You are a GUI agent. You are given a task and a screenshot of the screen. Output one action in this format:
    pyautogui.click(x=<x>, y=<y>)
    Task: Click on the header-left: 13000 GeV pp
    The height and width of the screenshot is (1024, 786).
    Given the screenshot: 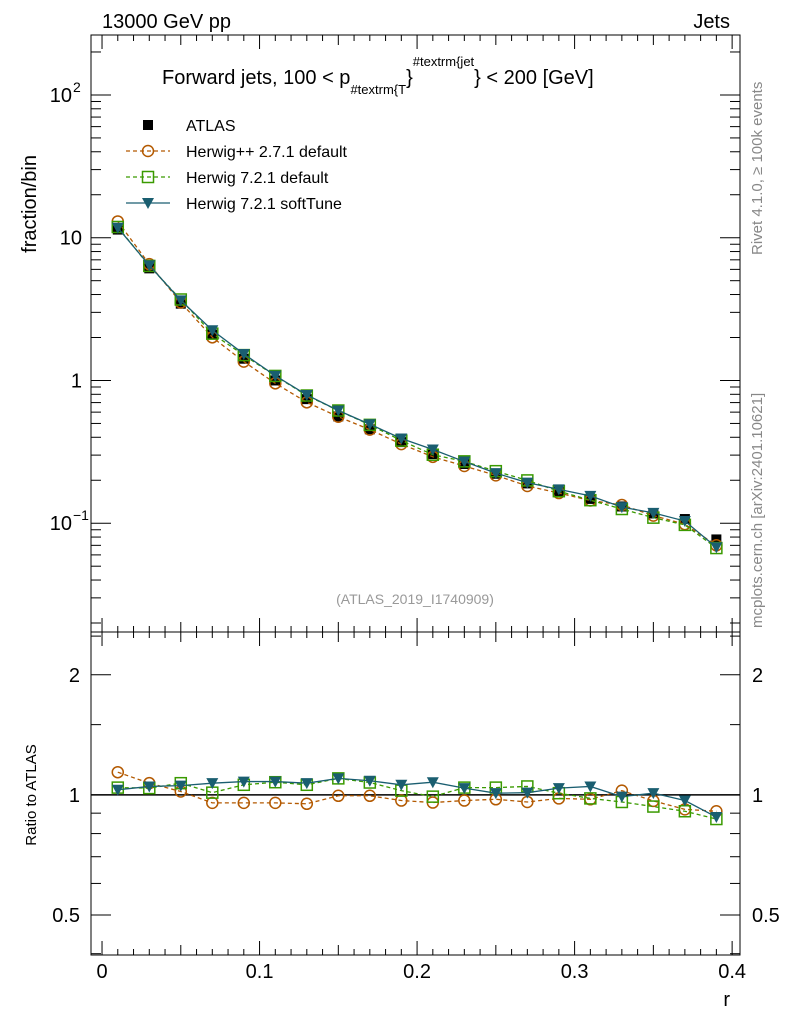 What is the action you would take?
    pyautogui.click(x=166, y=22)
    